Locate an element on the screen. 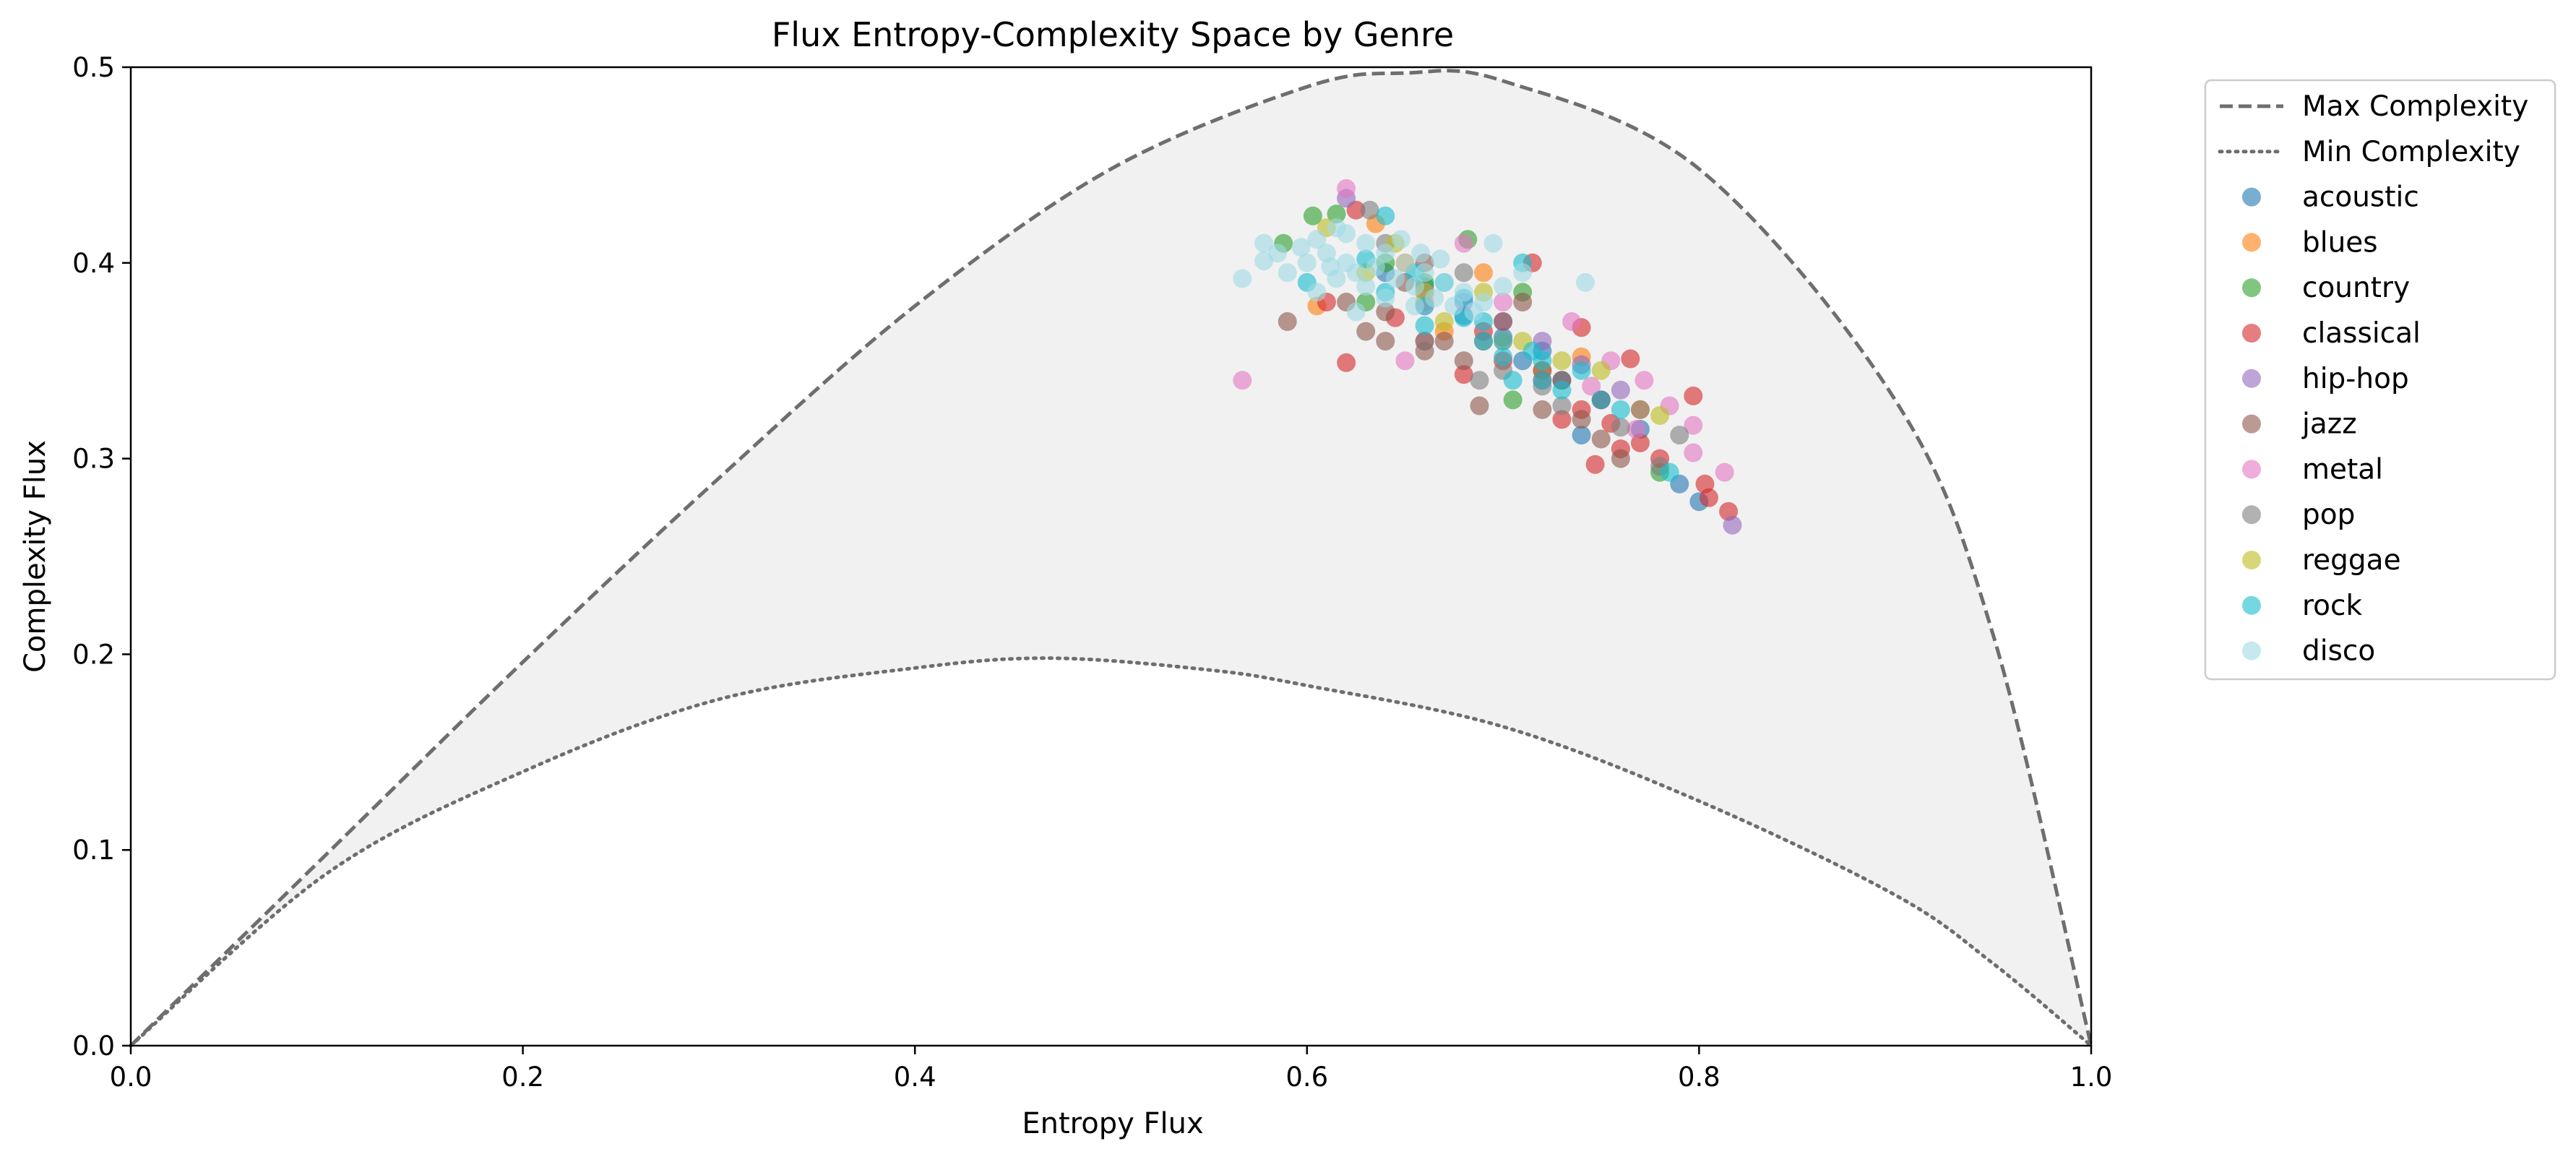  y-tick-label: 0.4 is located at coordinates (93, 263).